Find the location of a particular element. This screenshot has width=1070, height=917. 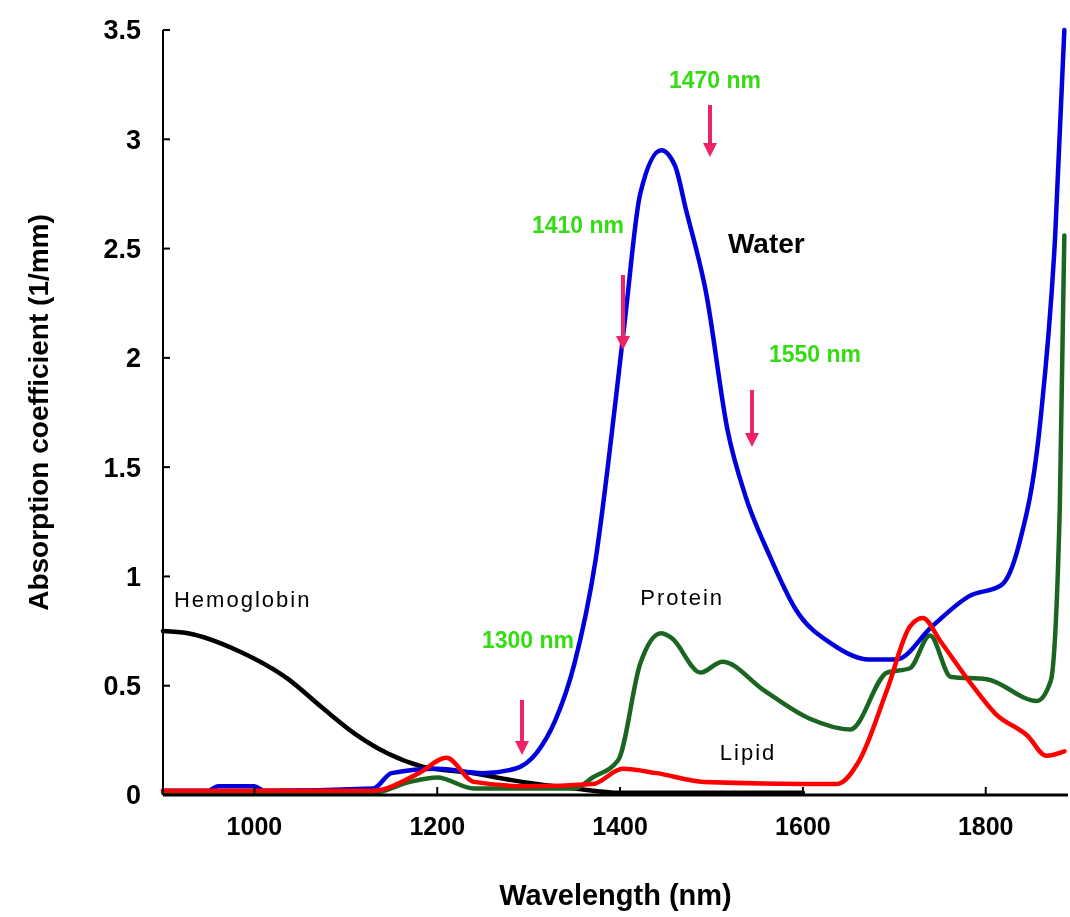

series-label: Hemoglobin is located at coordinates (242, 600).